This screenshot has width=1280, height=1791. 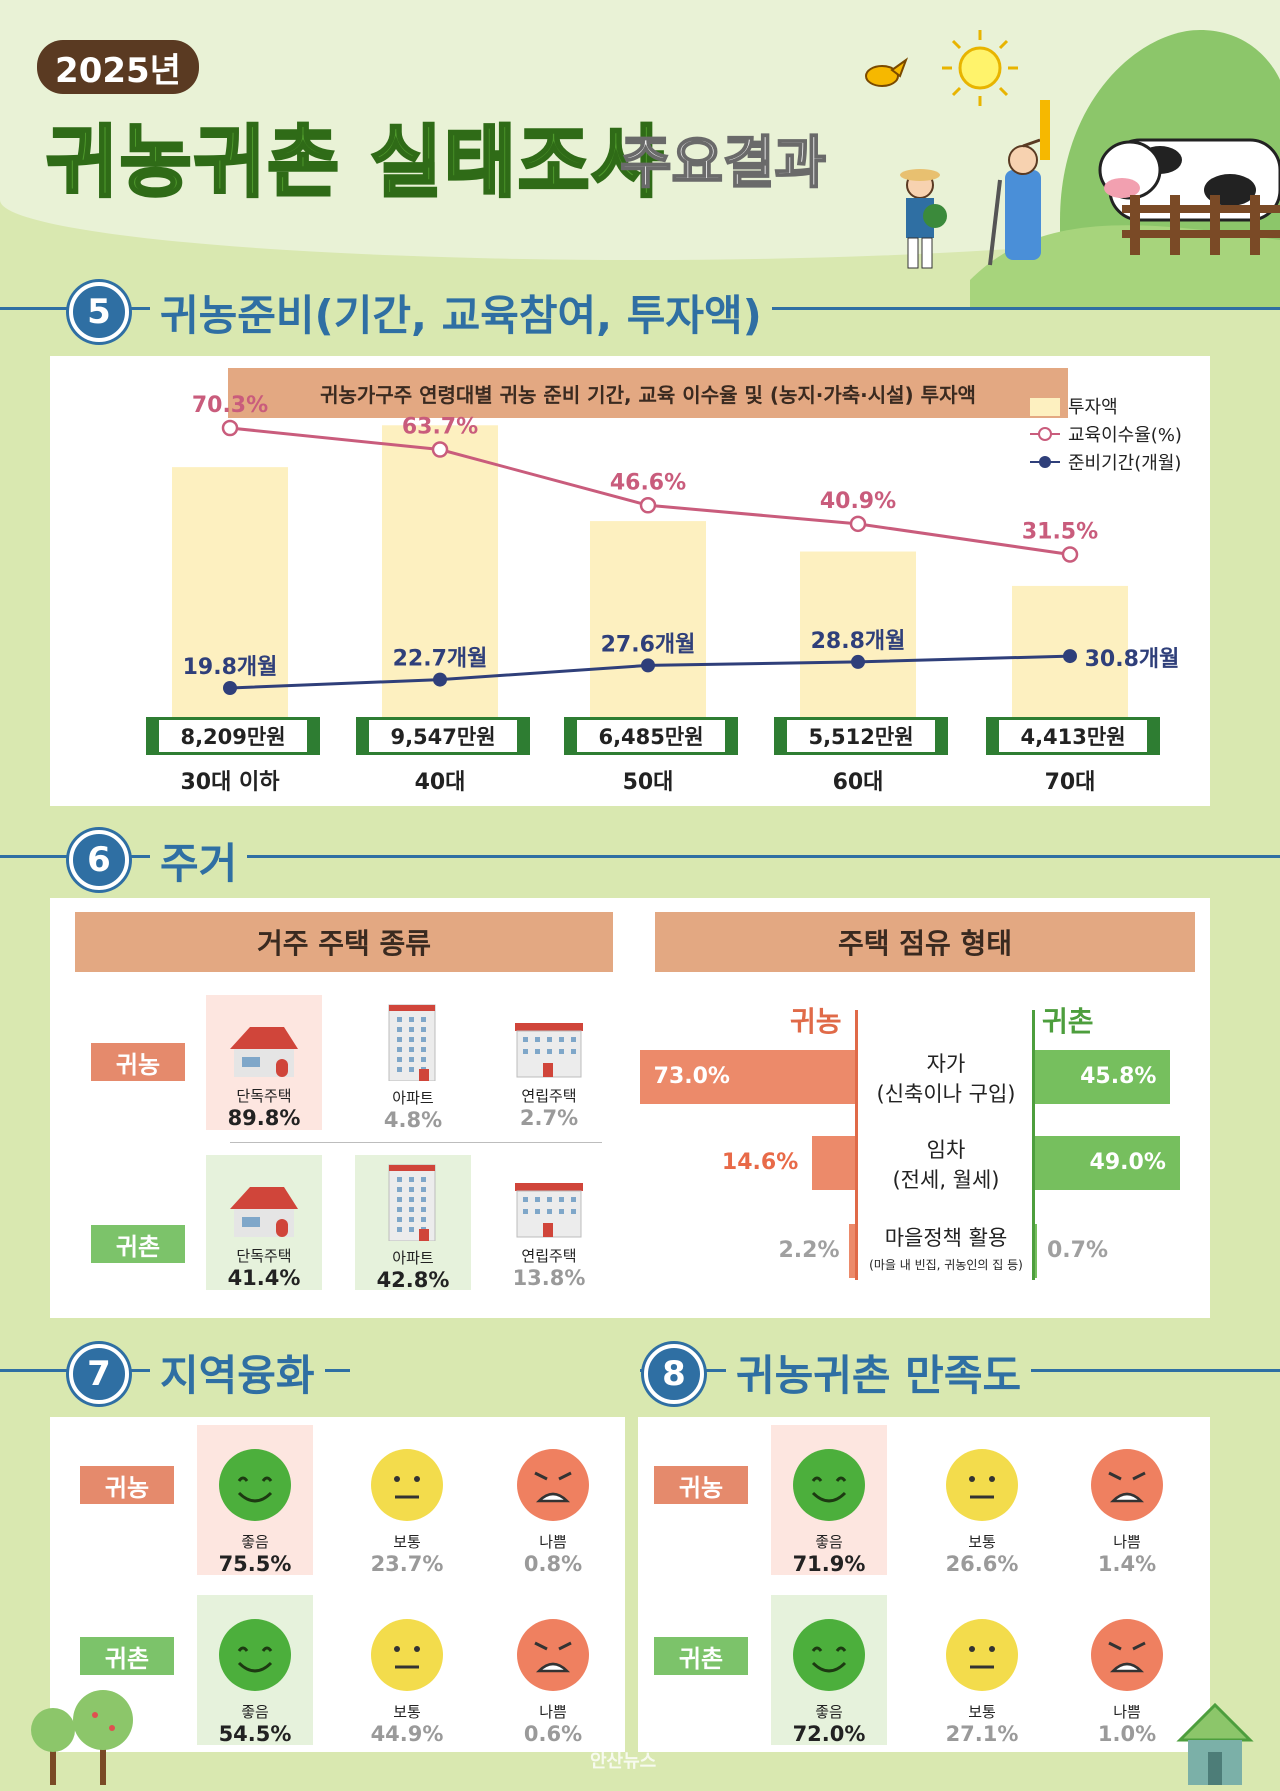 I want to click on sun-icon, so click(x=980, y=68).